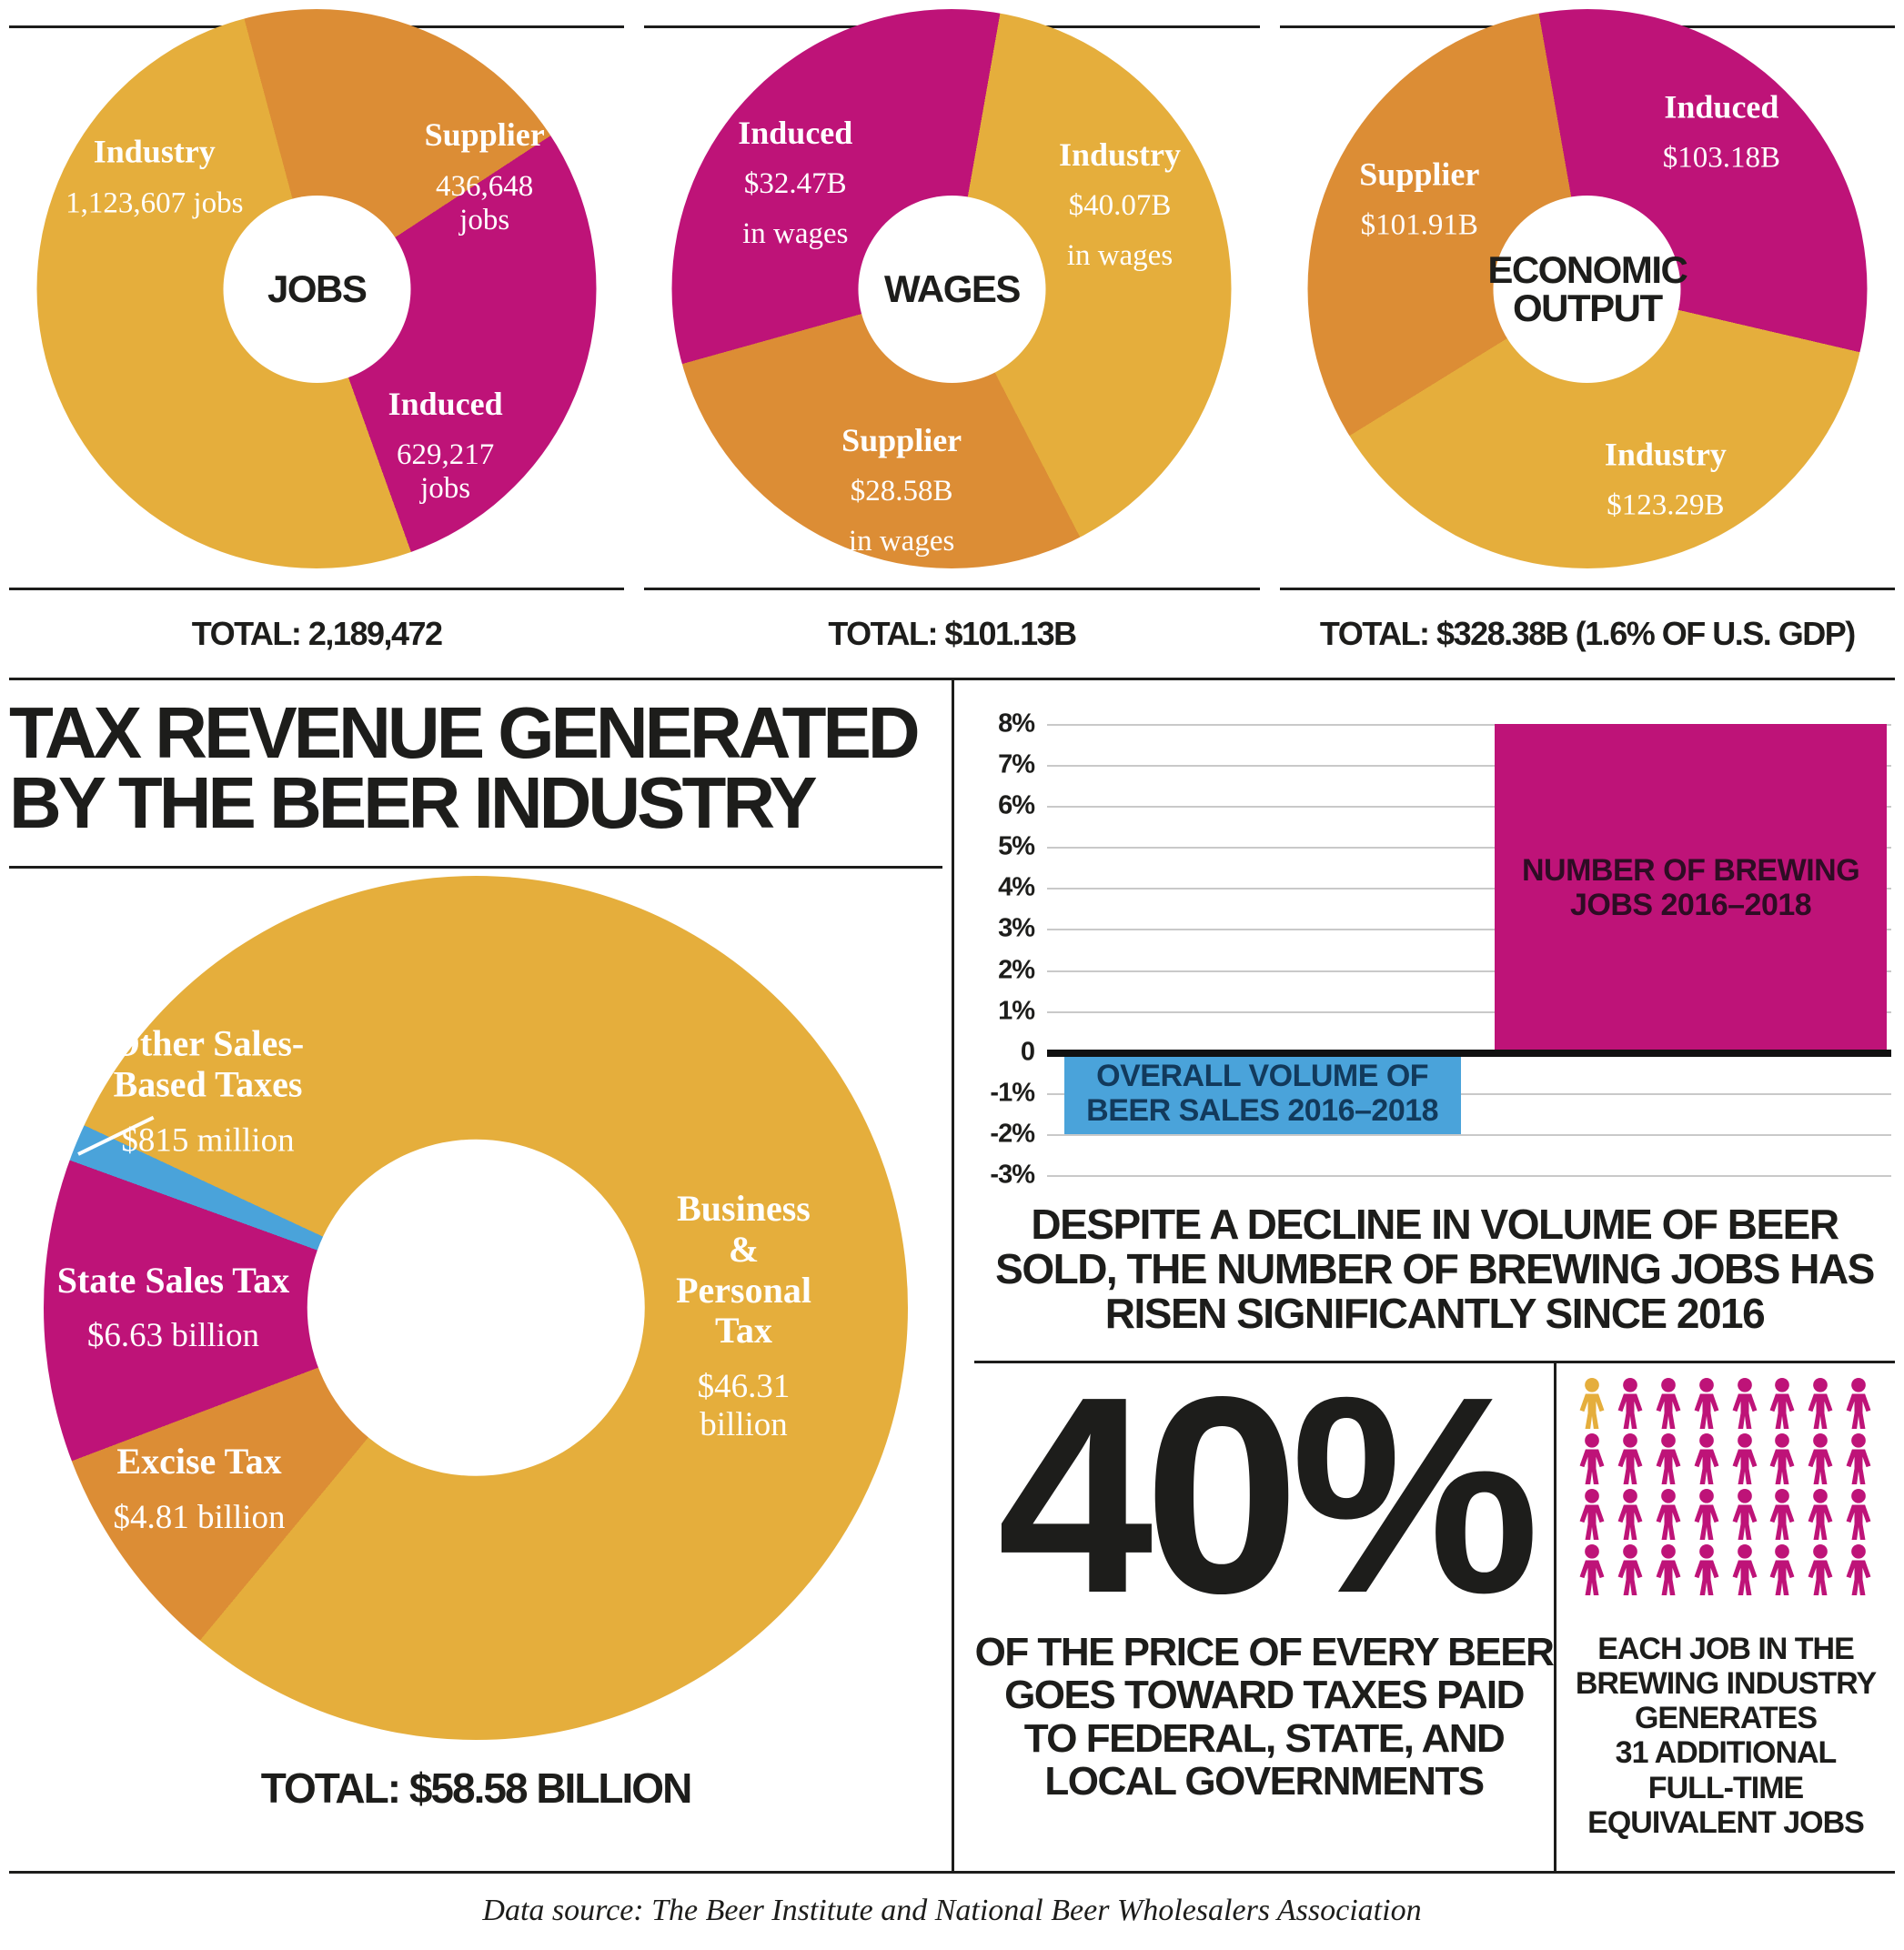 The image size is (1904, 1950). What do you see at coordinates (199, 1489) in the screenshot?
I see `tax-excise-label: Excise Tax $4.81 billion` at bounding box center [199, 1489].